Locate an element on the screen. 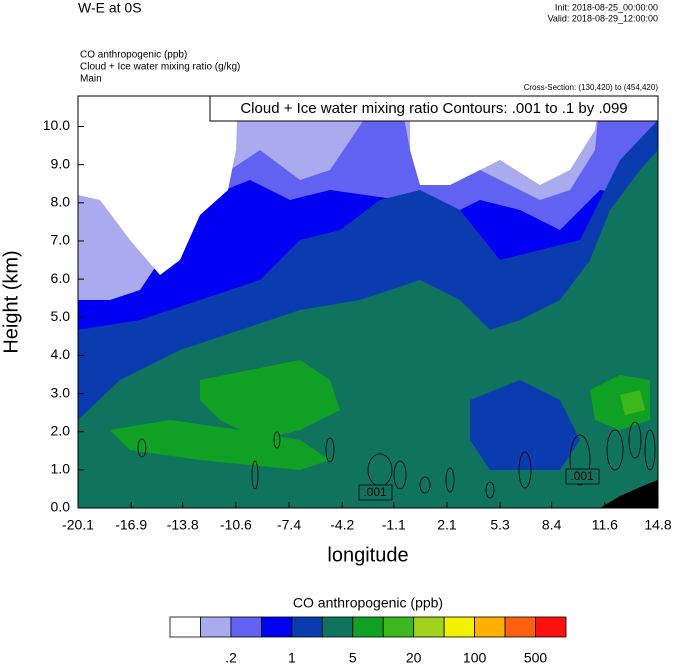  cross-section: Cross-Section: (130,420) to (454,420) is located at coordinates (591, 87).